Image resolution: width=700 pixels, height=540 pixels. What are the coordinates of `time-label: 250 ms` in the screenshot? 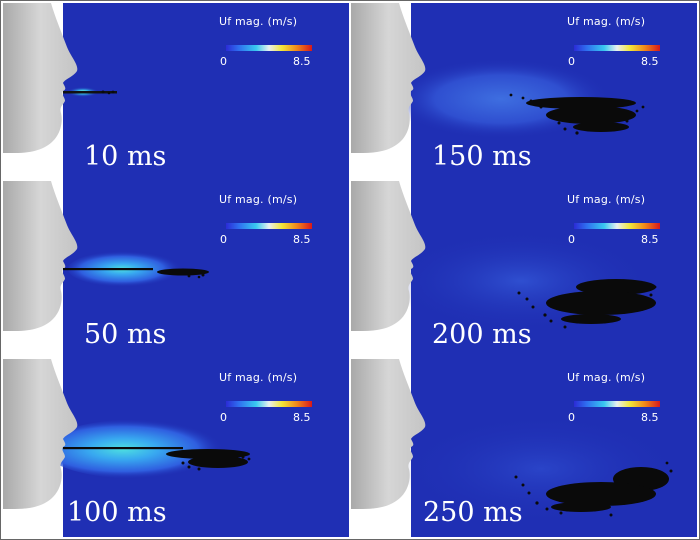 It's located at (473, 512).